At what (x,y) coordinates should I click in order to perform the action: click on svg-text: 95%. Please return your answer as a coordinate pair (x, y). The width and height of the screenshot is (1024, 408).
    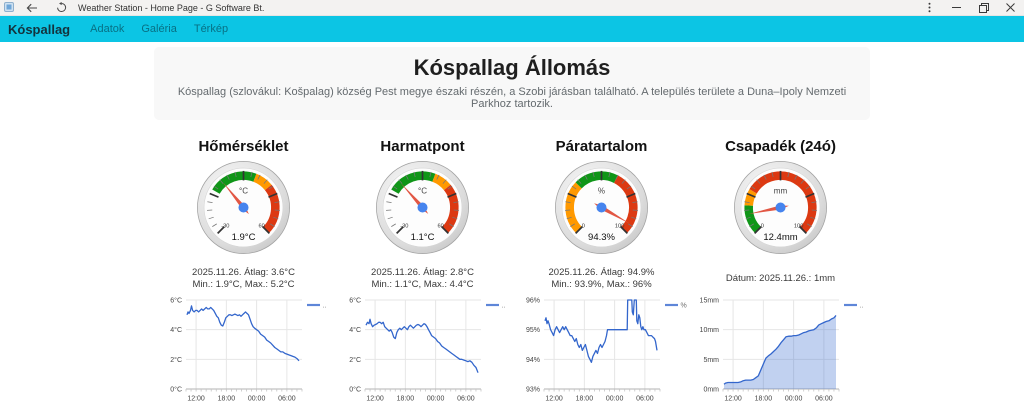
    Looking at the image, I should click on (532, 330).